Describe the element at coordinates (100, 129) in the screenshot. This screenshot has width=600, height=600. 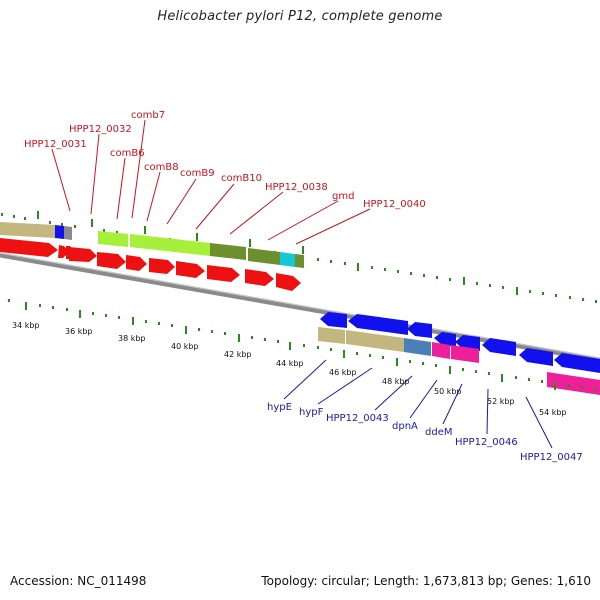
I see `gene-label-hpp12-0032: HPP12_0032` at that location.